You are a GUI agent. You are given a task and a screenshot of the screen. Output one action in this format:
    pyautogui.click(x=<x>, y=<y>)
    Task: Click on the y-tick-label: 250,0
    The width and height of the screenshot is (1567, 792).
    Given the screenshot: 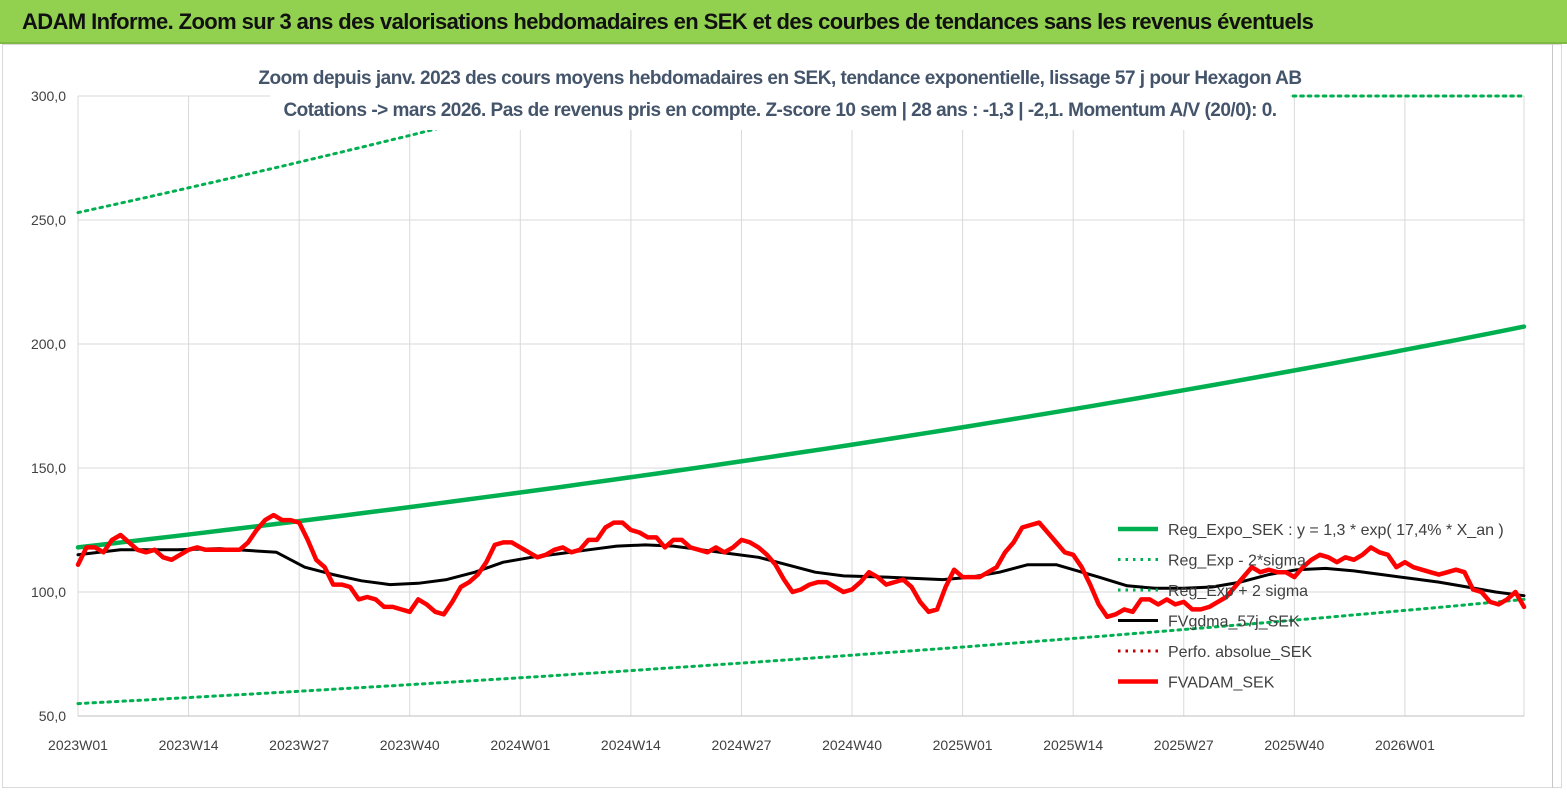 What is the action you would take?
    pyautogui.click(x=48, y=220)
    